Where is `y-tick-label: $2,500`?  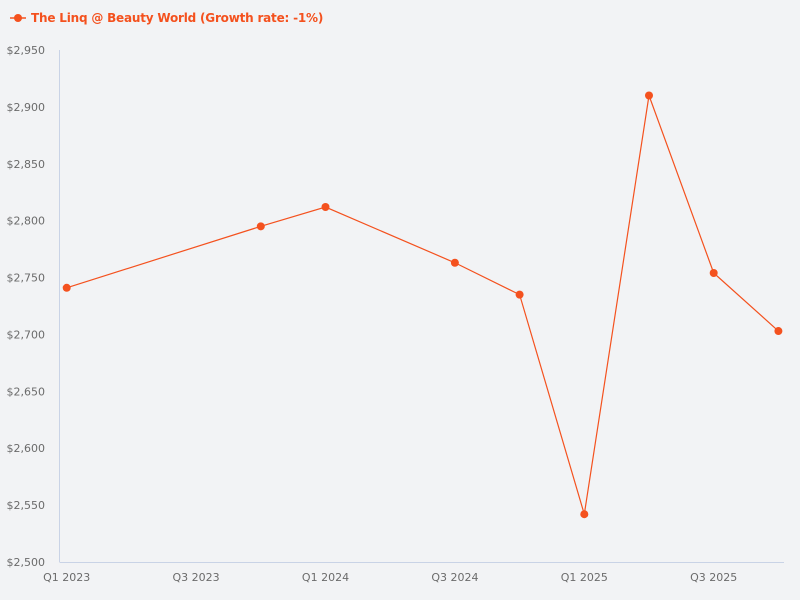
y-tick-label: $2,500 is located at coordinates (26, 562).